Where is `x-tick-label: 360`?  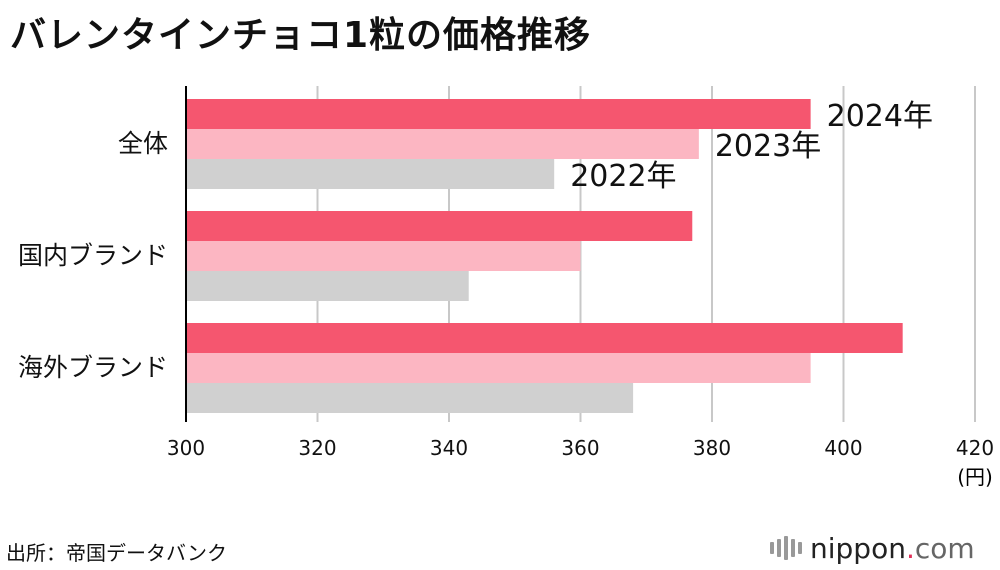 x-tick-label: 360 is located at coordinates (580, 448).